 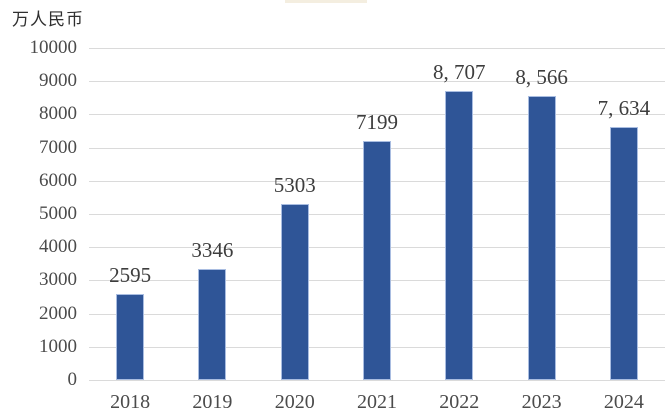 I want to click on value-label-2021: 7199, so click(x=377, y=121).